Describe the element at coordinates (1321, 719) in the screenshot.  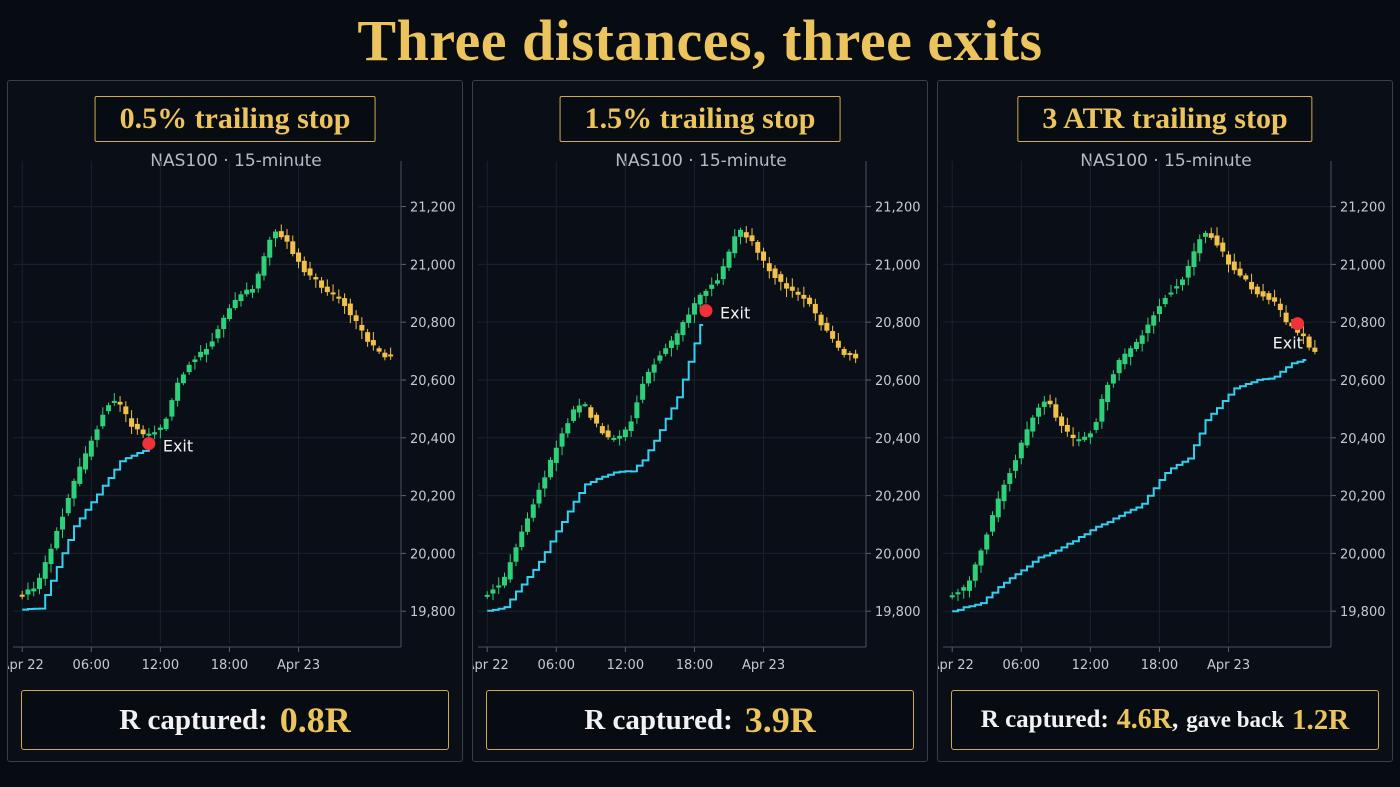
I see `gave-back-value: 1.2R` at that location.